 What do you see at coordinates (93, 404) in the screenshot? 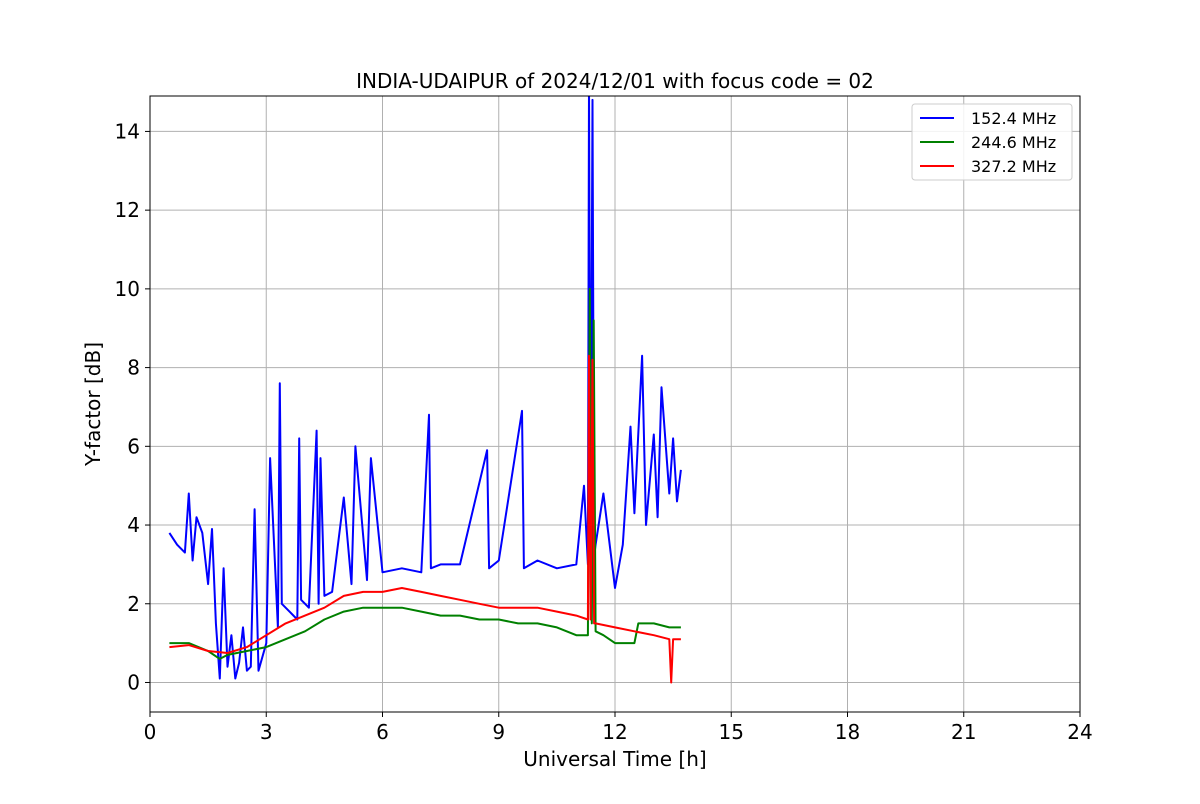
I see `y-axis-label: Y-factor [dB]` at bounding box center [93, 404].